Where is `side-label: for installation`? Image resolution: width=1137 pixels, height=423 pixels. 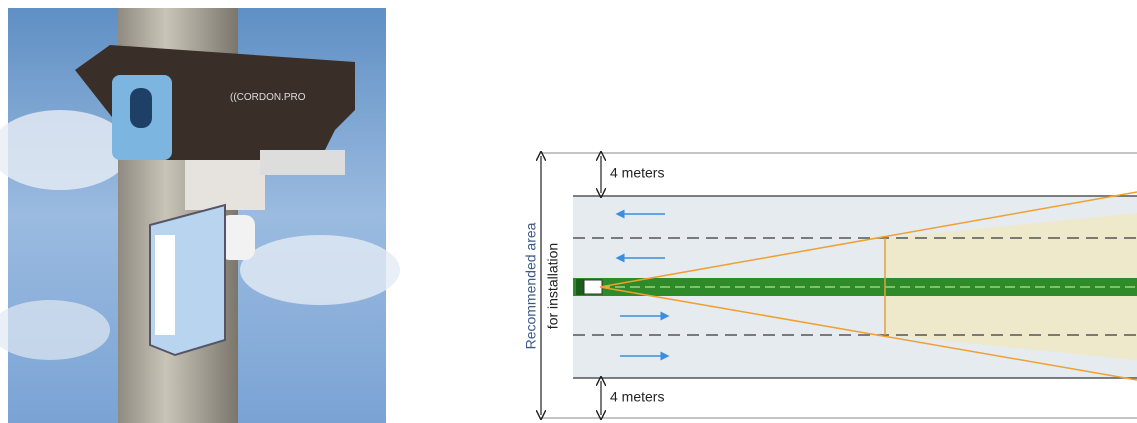
side-label: for installation is located at coordinates (553, 286).